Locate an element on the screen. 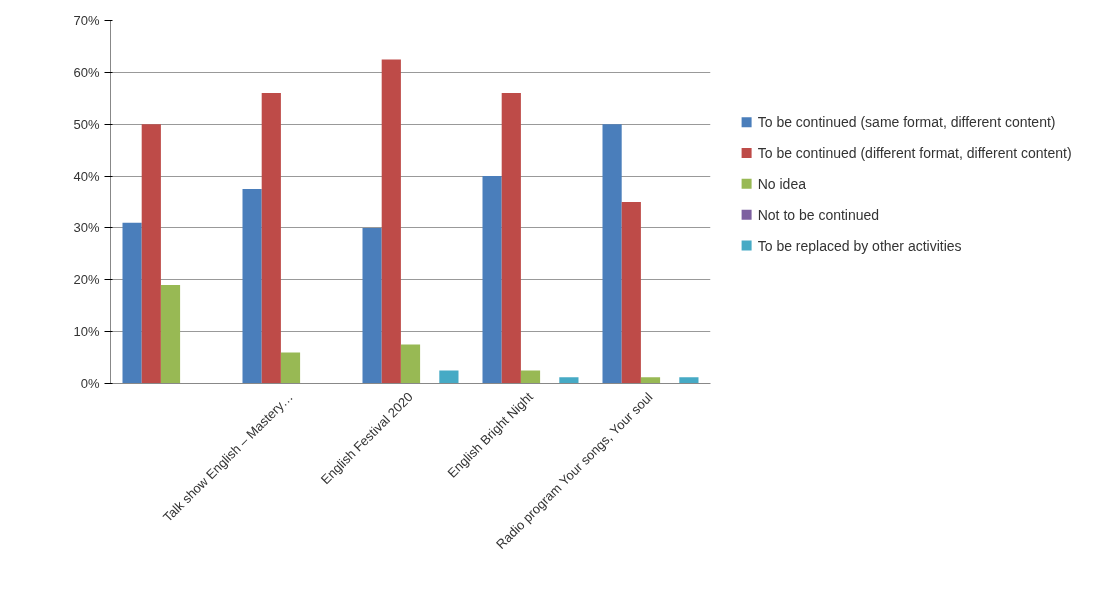 The width and height of the screenshot is (1119, 601). legend-label: No idea is located at coordinates (782, 183).